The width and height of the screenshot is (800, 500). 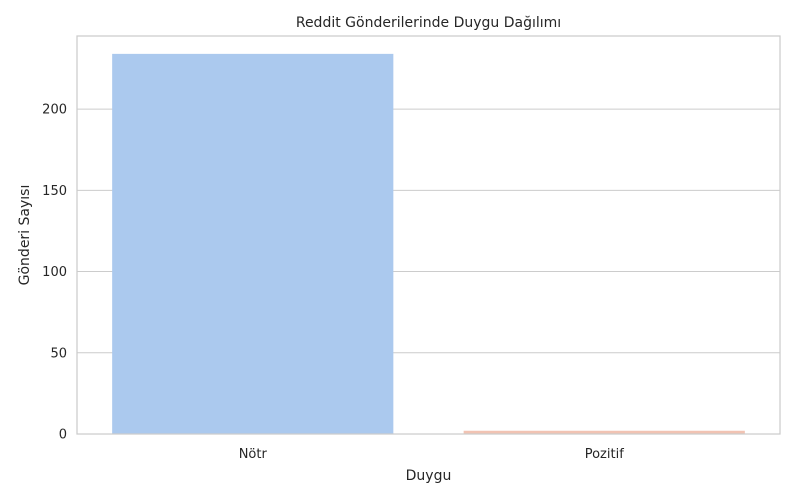 I want to click on y-tick-label: 200, so click(x=54, y=110).